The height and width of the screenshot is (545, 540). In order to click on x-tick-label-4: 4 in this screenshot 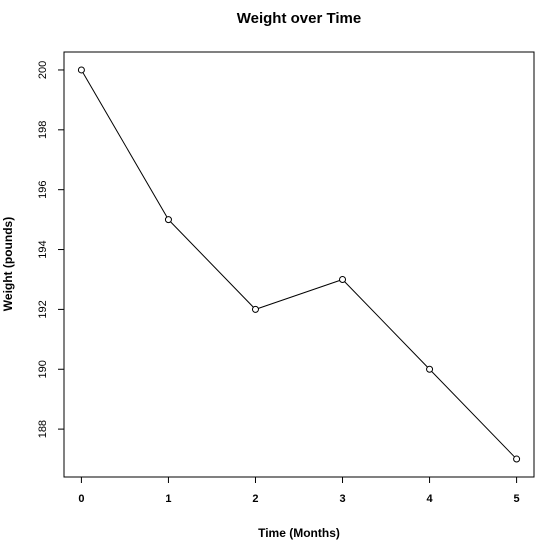, I will do `click(429, 499)`.